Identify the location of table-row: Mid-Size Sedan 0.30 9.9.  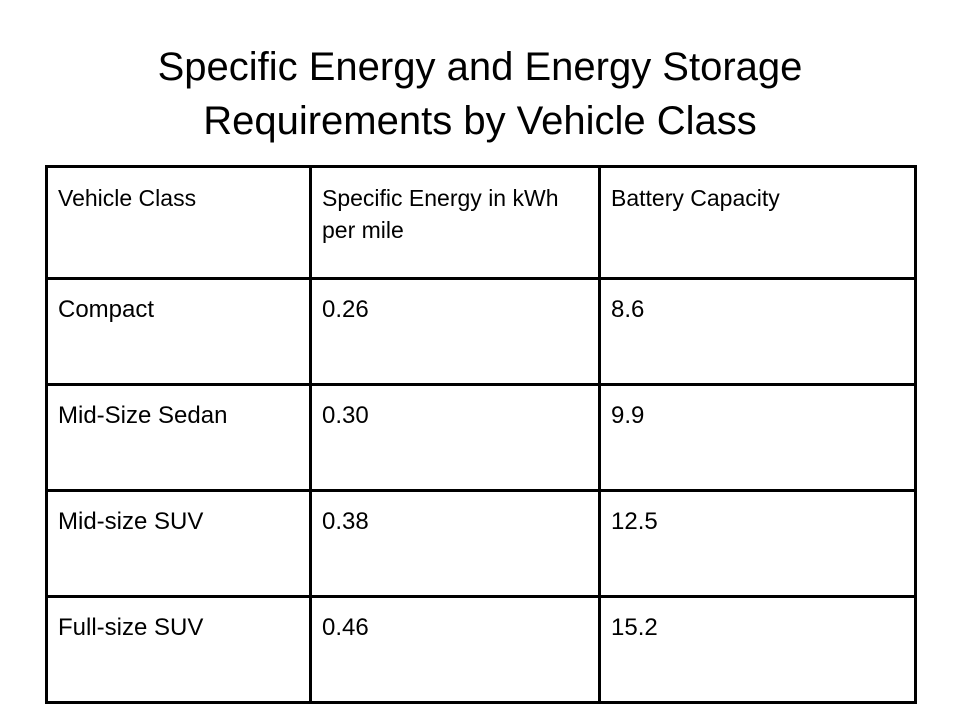
(481, 437).